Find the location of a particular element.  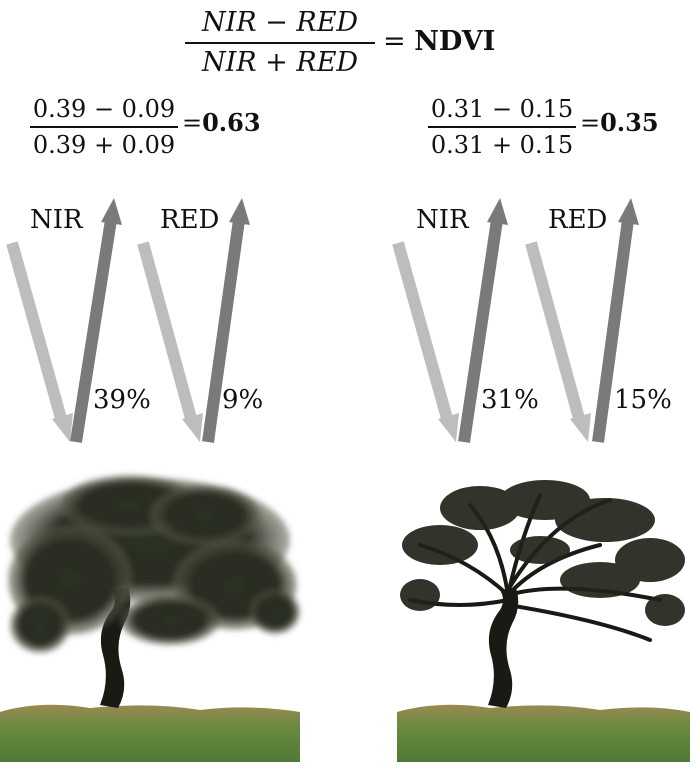

stressed-result: =0.35 is located at coordinates (619, 122).